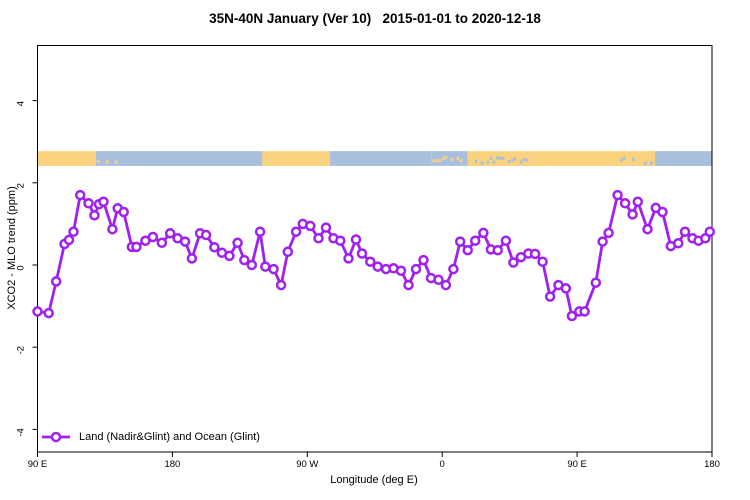 The height and width of the screenshot is (500, 750). Describe the element at coordinates (169, 437) in the screenshot. I see `legend-label: Land (Nadir&Glint) and Ocean (Glint)` at that location.